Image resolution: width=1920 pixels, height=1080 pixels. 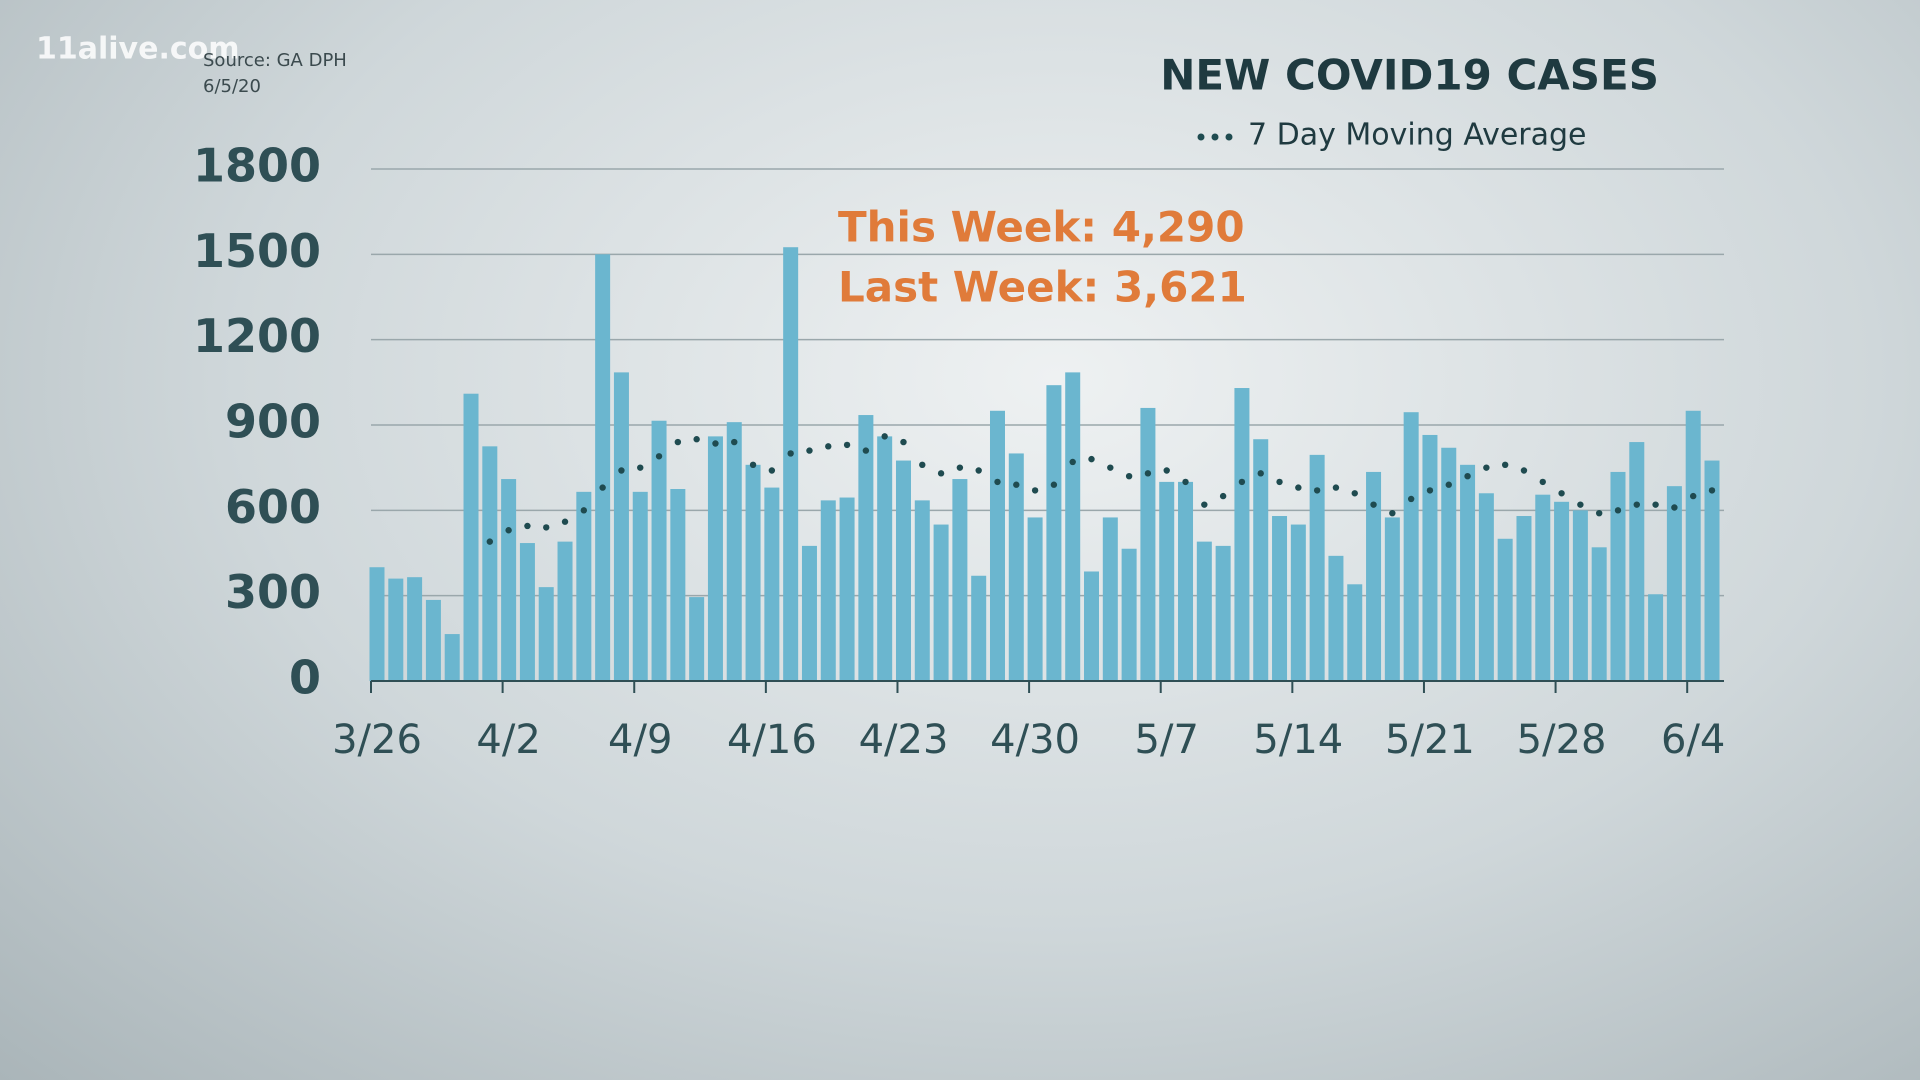 I want to click on y-tick-label: 900, so click(x=273, y=422).